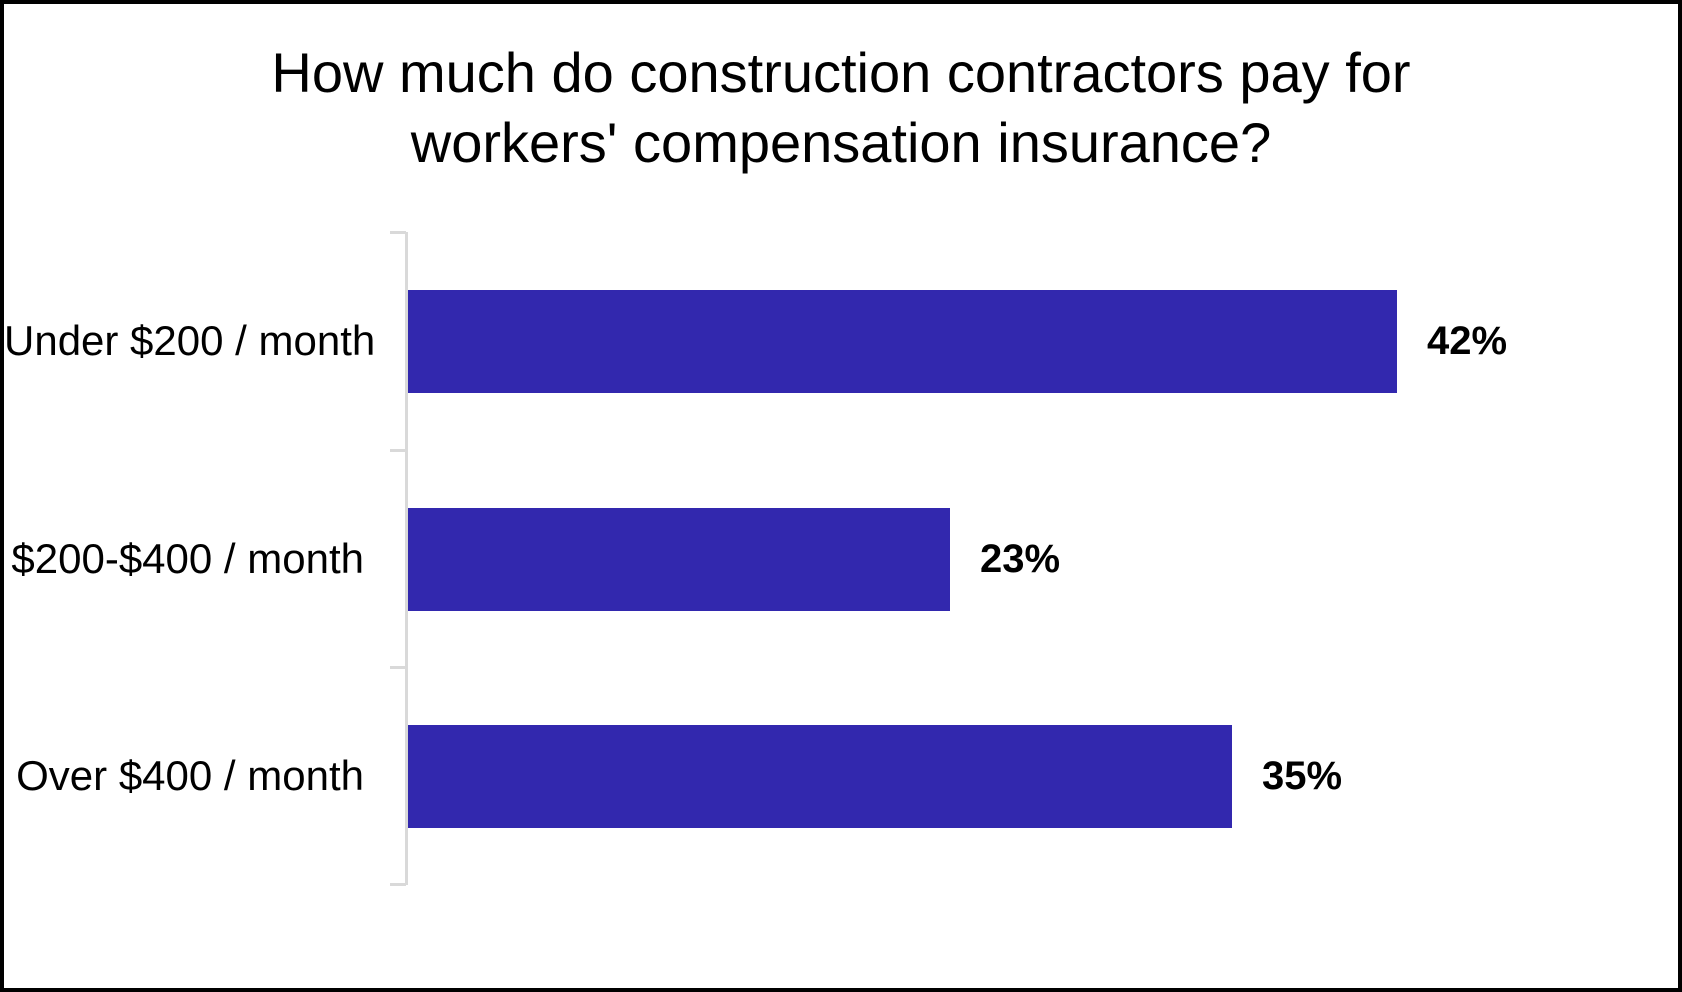 Image resolution: width=1682 pixels, height=992 pixels. I want to click on bar-over-400-month, so click(820, 776).